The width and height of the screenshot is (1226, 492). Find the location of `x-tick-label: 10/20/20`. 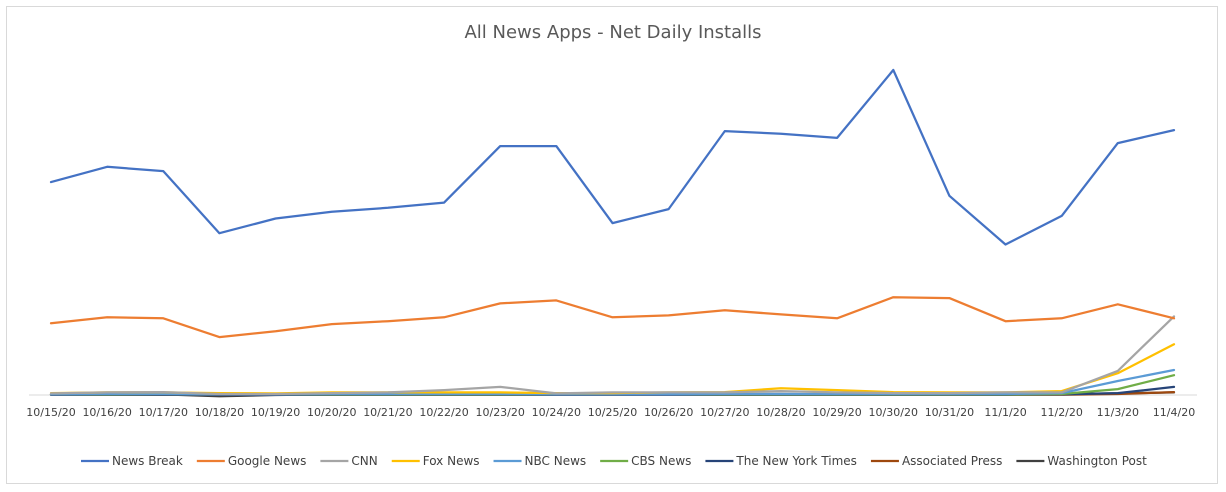

x-tick-label: 10/20/20 is located at coordinates (331, 412).